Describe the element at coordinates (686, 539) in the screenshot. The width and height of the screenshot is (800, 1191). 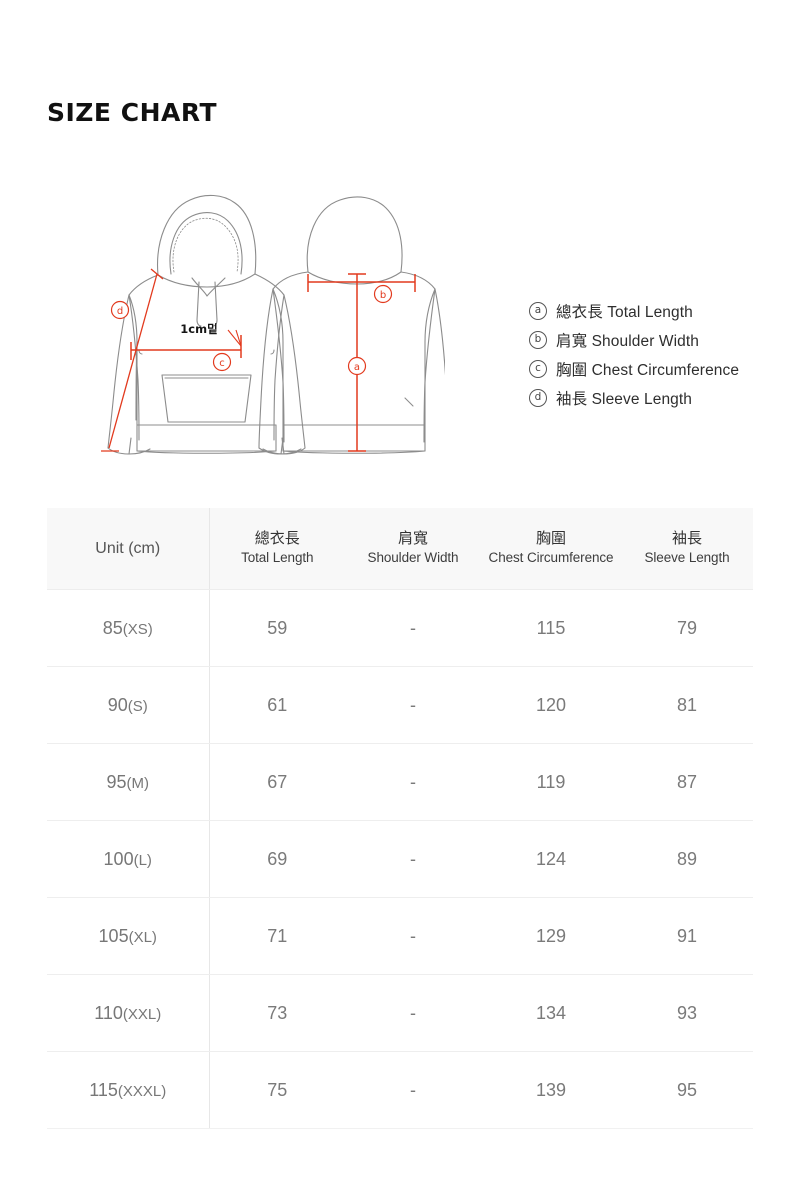
I see `column-header-cn: 袖長` at that location.